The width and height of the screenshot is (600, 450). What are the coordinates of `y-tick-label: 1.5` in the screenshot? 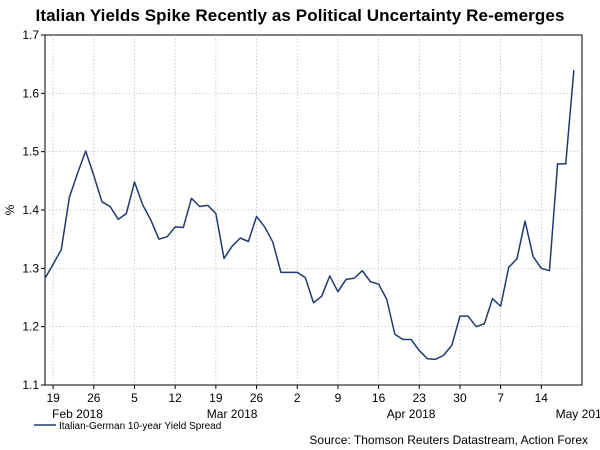 It's located at (30, 152).